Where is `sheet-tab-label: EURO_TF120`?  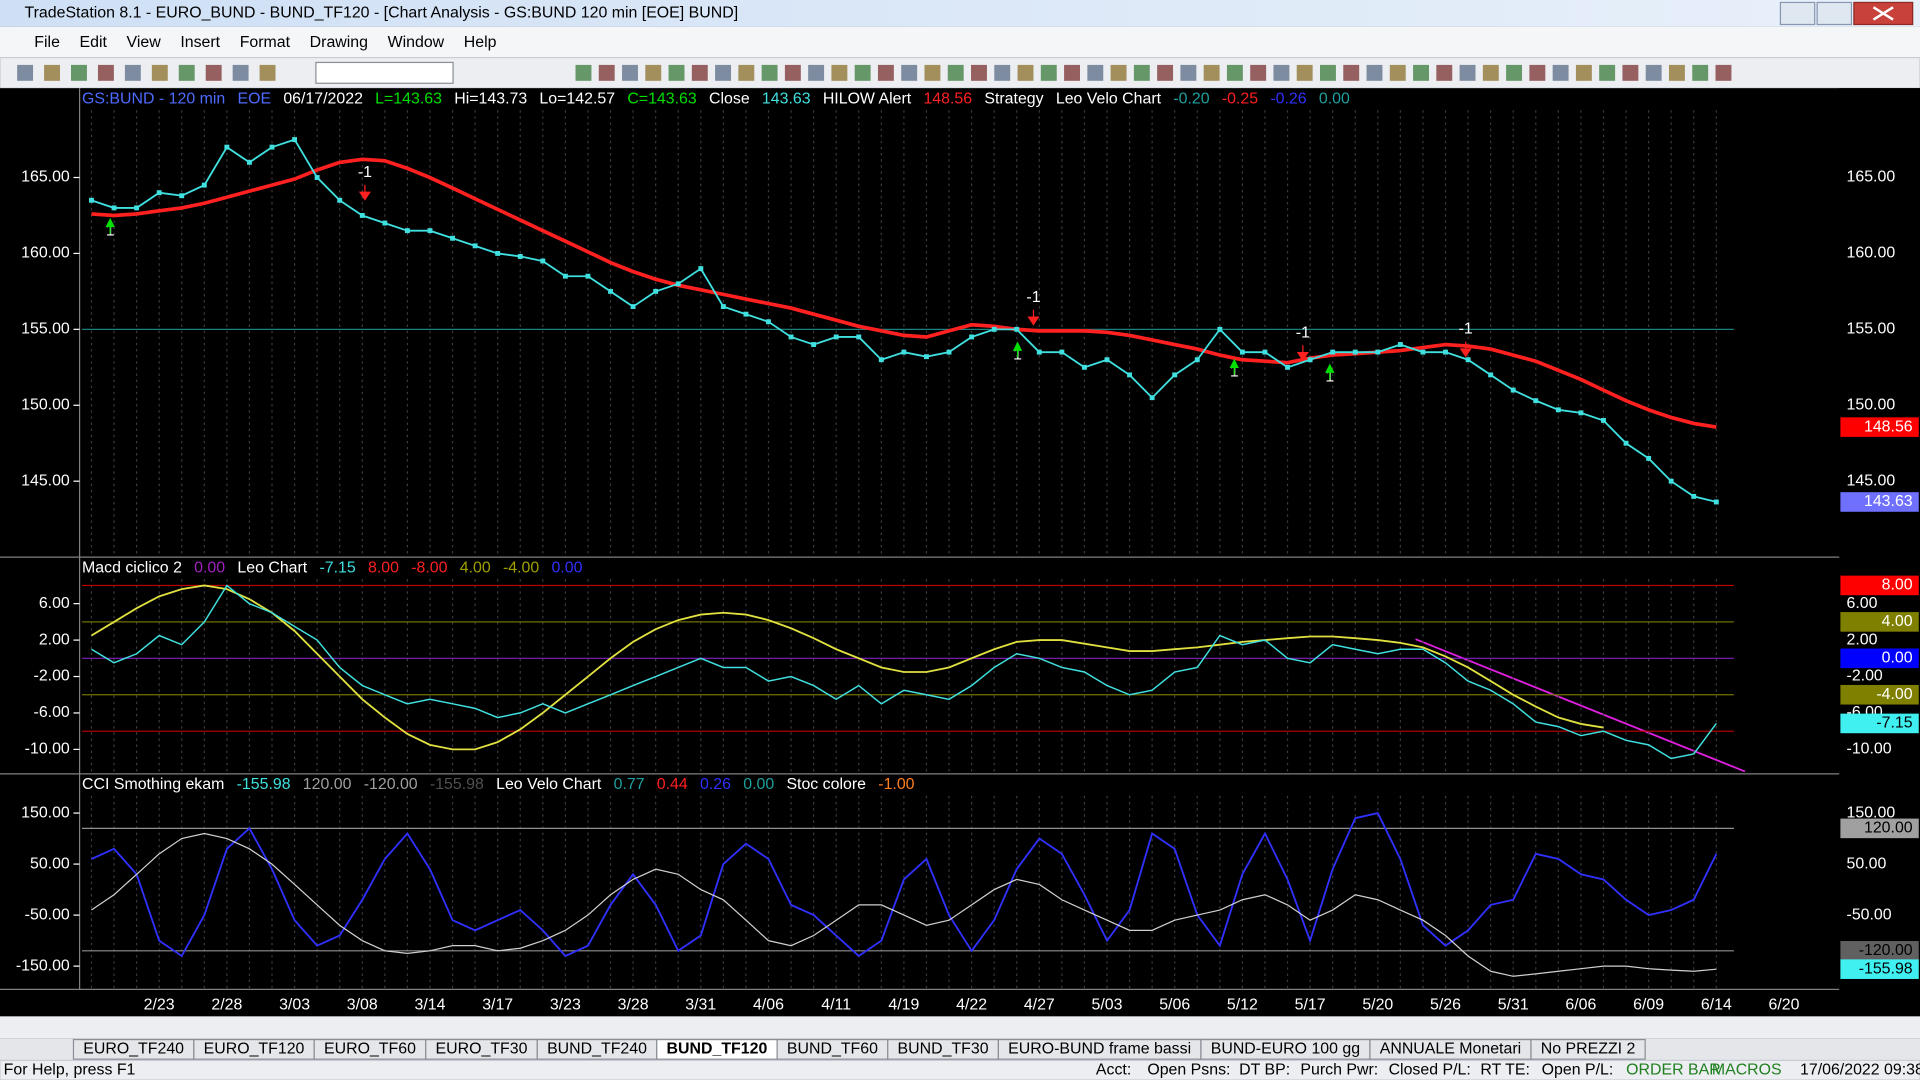
sheet-tab-label: EURO_TF120 is located at coordinates (254, 1049).